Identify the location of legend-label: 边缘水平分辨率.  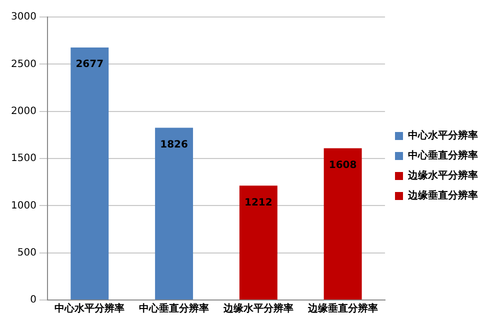
(442, 176).